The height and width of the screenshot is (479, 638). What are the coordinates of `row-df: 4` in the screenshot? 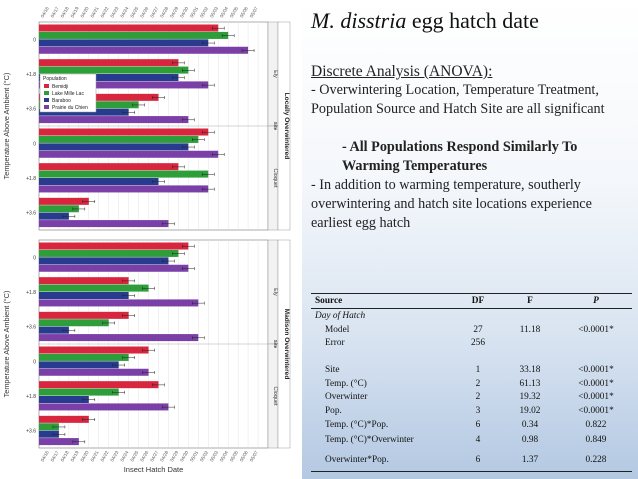 It's located at (478, 440).